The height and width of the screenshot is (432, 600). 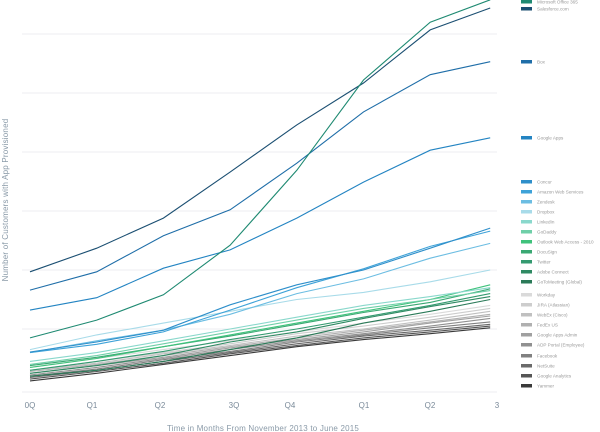 I want to click on legend-label: Salesforce.com, so click(x=553, y=9).